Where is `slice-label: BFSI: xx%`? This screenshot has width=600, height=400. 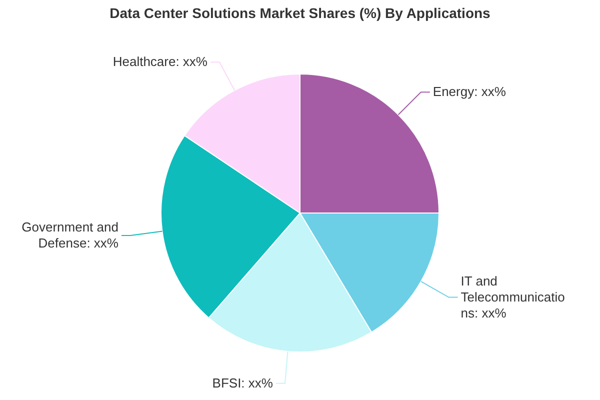
slice-label: BFSI: xx% is located at coordinates (243, 382).